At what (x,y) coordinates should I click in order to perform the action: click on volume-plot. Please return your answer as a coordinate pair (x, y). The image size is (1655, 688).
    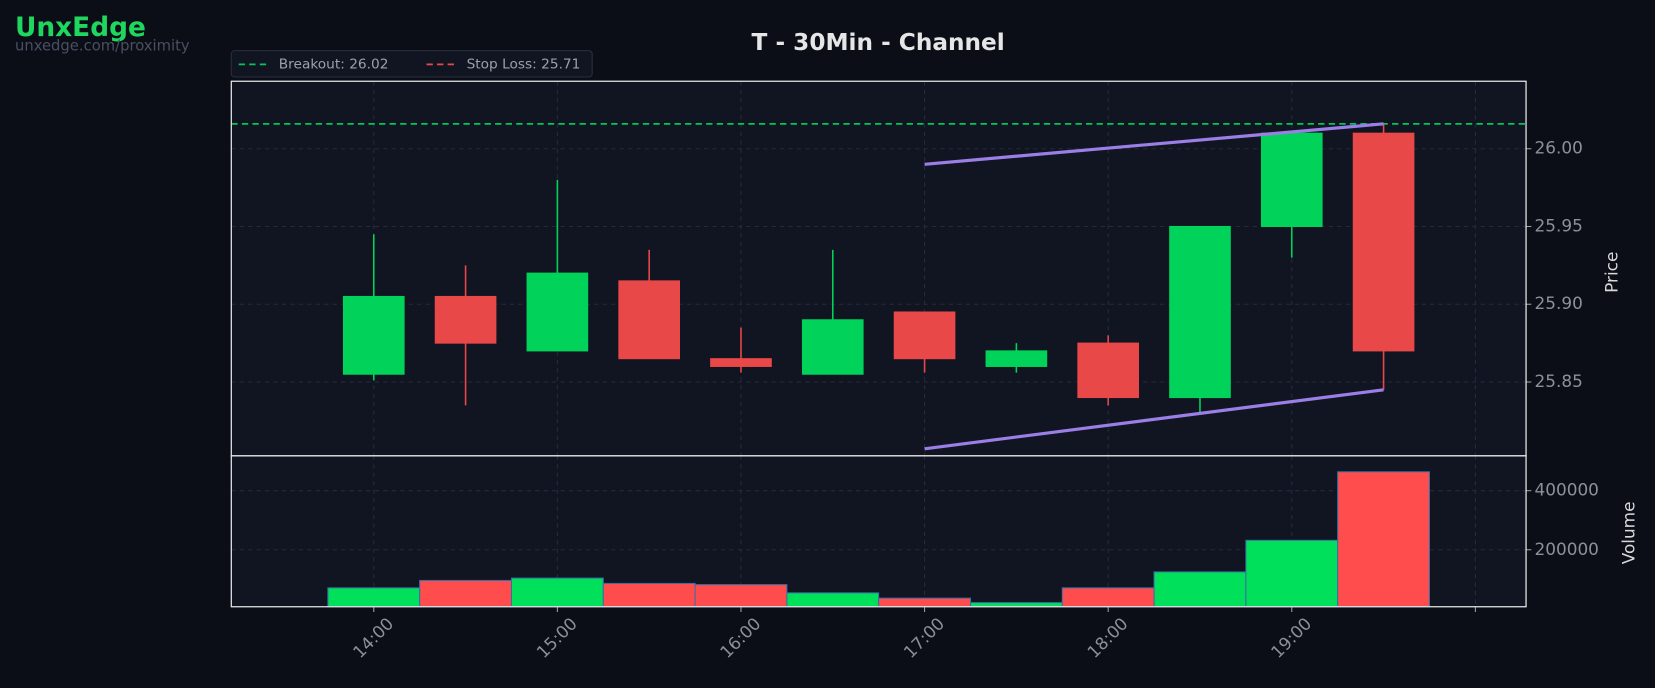
    Looking at the image, I should click on (879, 539).